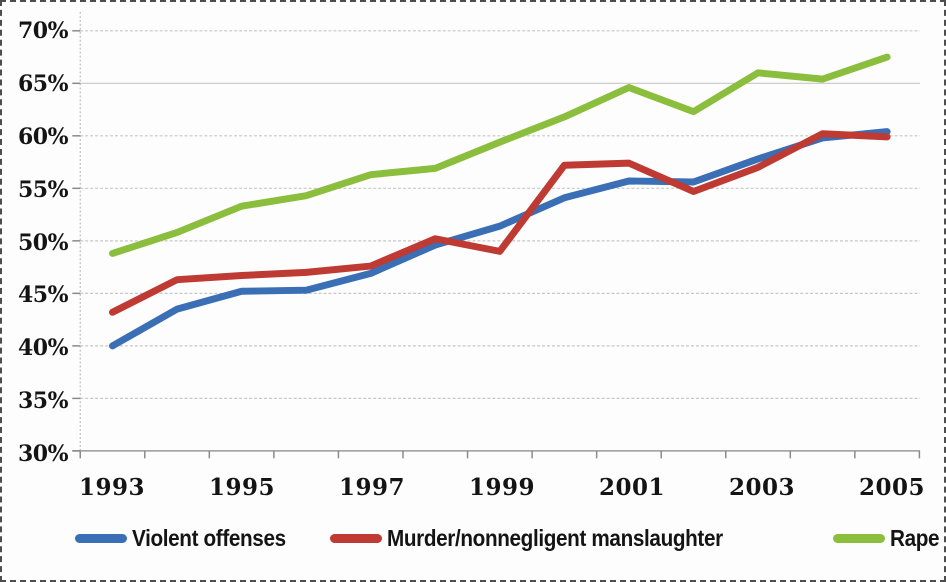 This screenshot has height=582, width=946. Describe the element at coordinates (43, 454) in the screenshot. I see `y-tick-label: 30%` at that location.